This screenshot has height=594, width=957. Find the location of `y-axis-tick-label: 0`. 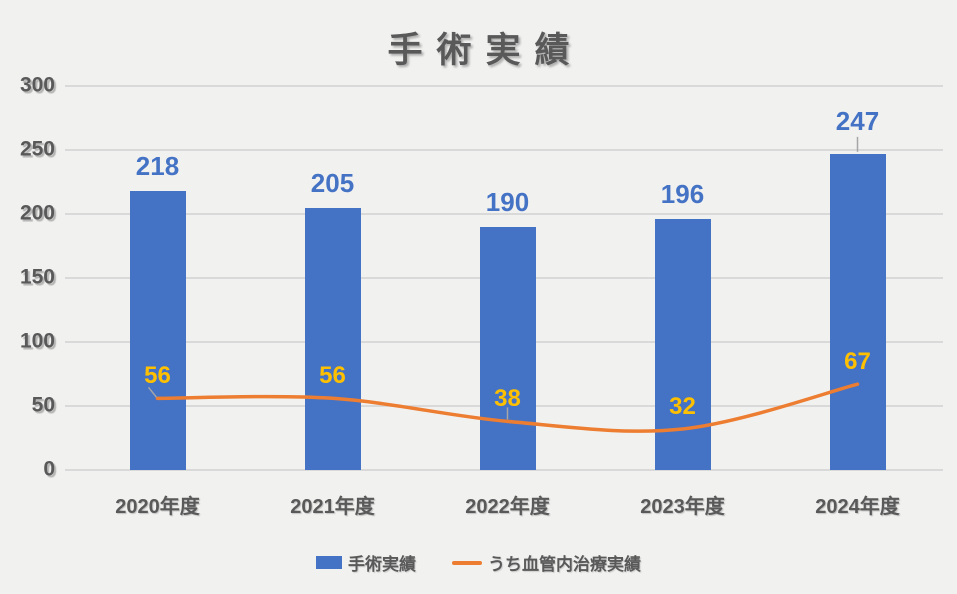

y-axis-tick-label: 0 is located at coordinates (49, 469).